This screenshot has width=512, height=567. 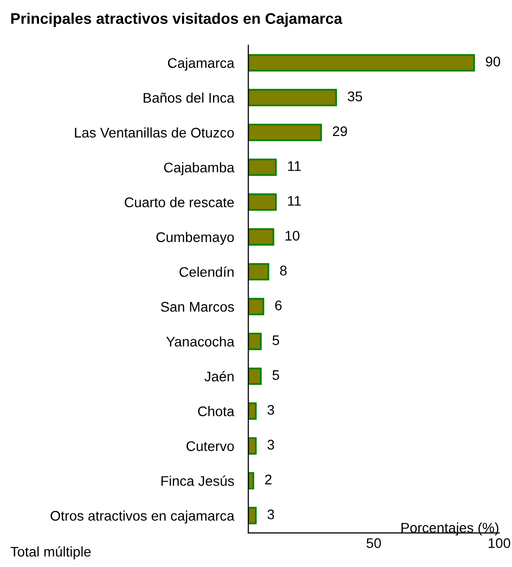 I want to click on y-tick-label: Baños del Inca, so click(x=189, y=97).